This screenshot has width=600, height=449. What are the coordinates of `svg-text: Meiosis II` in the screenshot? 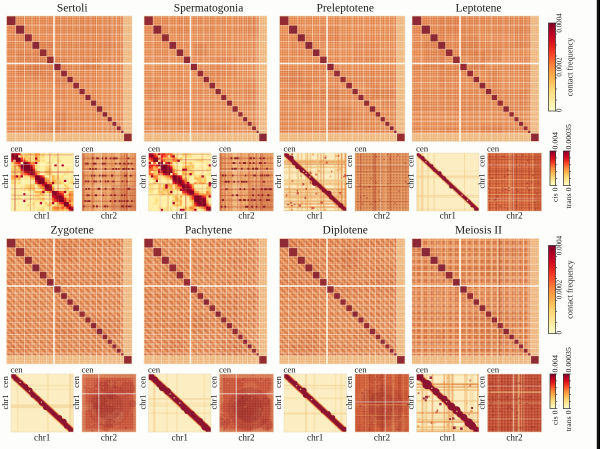 It's located at (478, 231).